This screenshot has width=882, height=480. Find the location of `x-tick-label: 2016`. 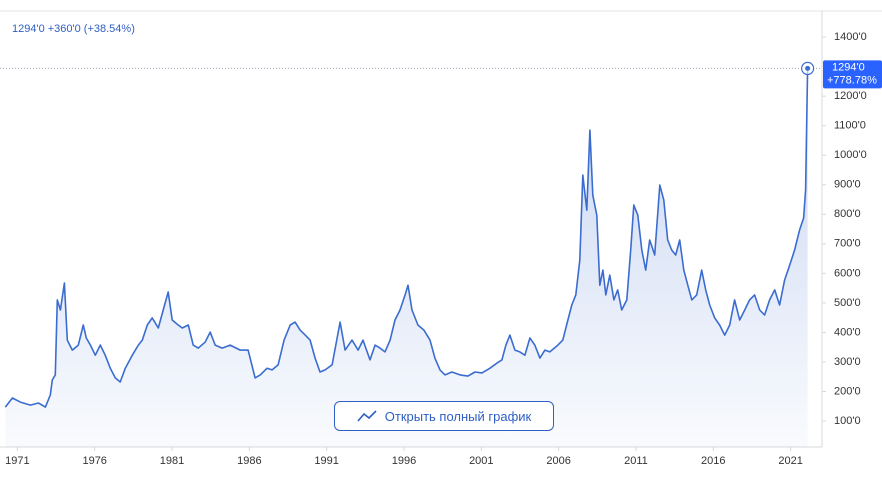

x-tick-label: 2016 is located at coordinates (713, 461).